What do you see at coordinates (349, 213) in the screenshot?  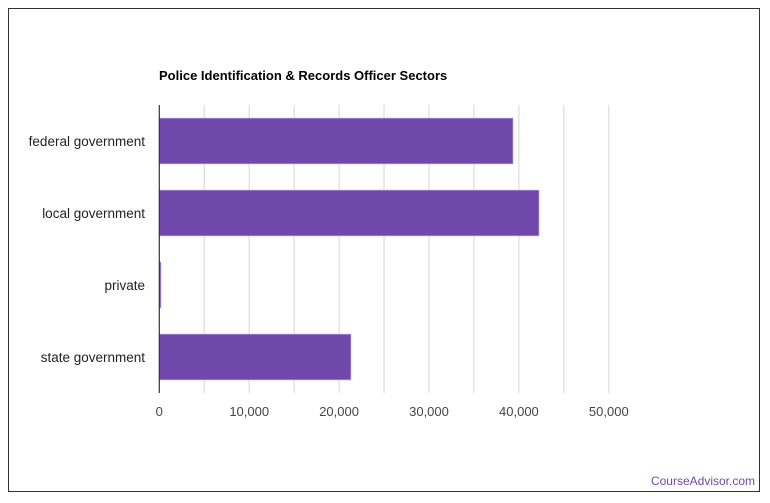 I see `bar-local-government` at bounding box center [349, 213].